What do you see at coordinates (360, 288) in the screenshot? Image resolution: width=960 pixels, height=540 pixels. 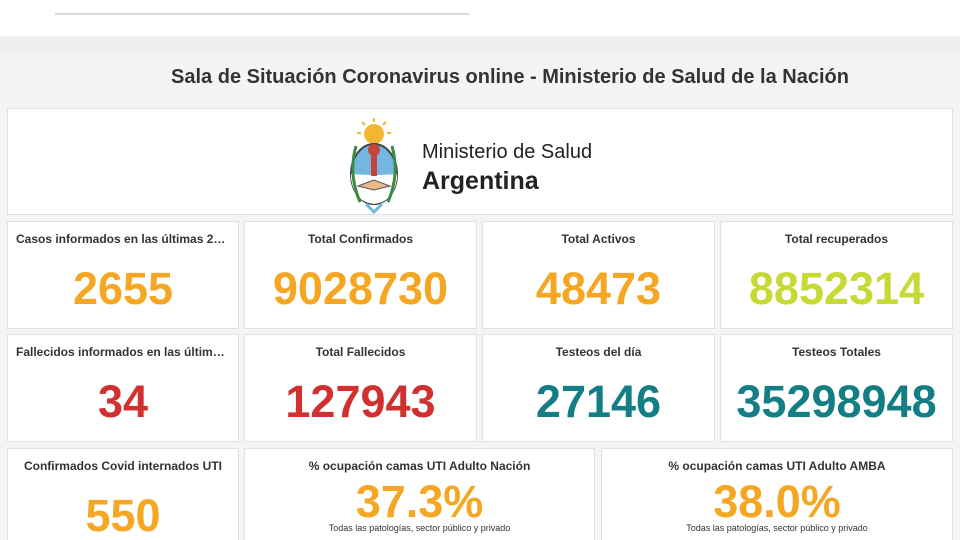 I see `stat-value: 9028730` at bounding box center [360, 288].